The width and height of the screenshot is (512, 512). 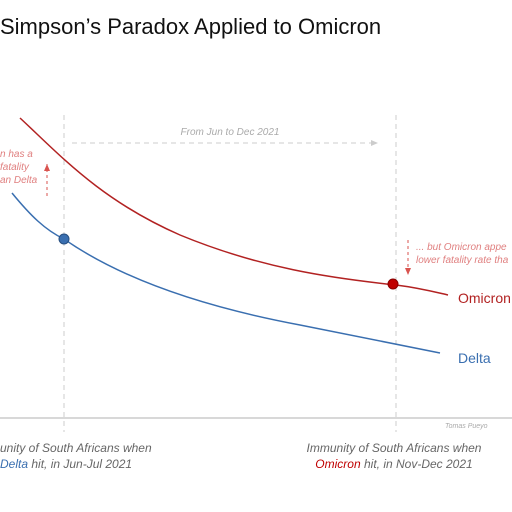 I want to click on left-note: n has a, so click(x=16, y=154).